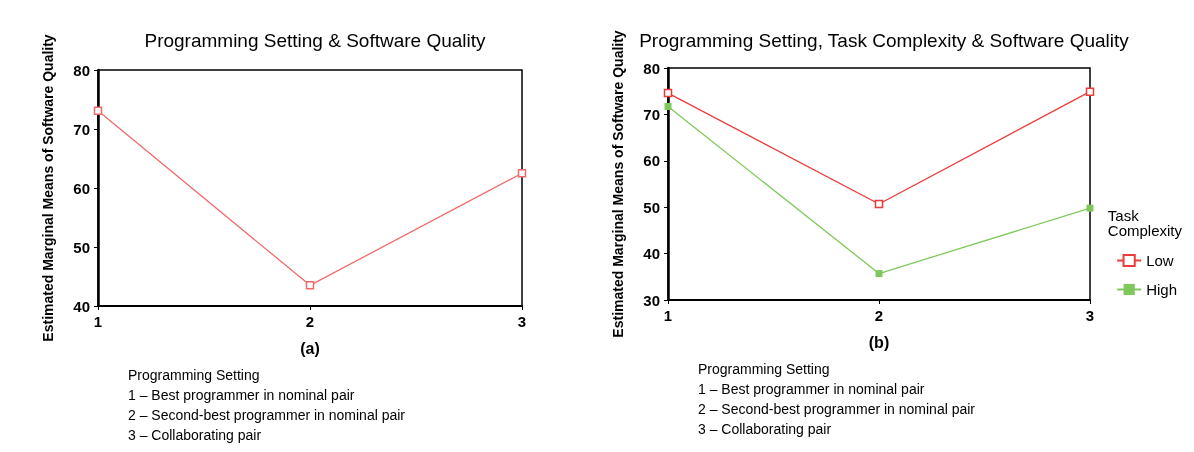 This screenshot has height=452, width=1194. I want to click on x-axis-title: (a), so click(310, 348).